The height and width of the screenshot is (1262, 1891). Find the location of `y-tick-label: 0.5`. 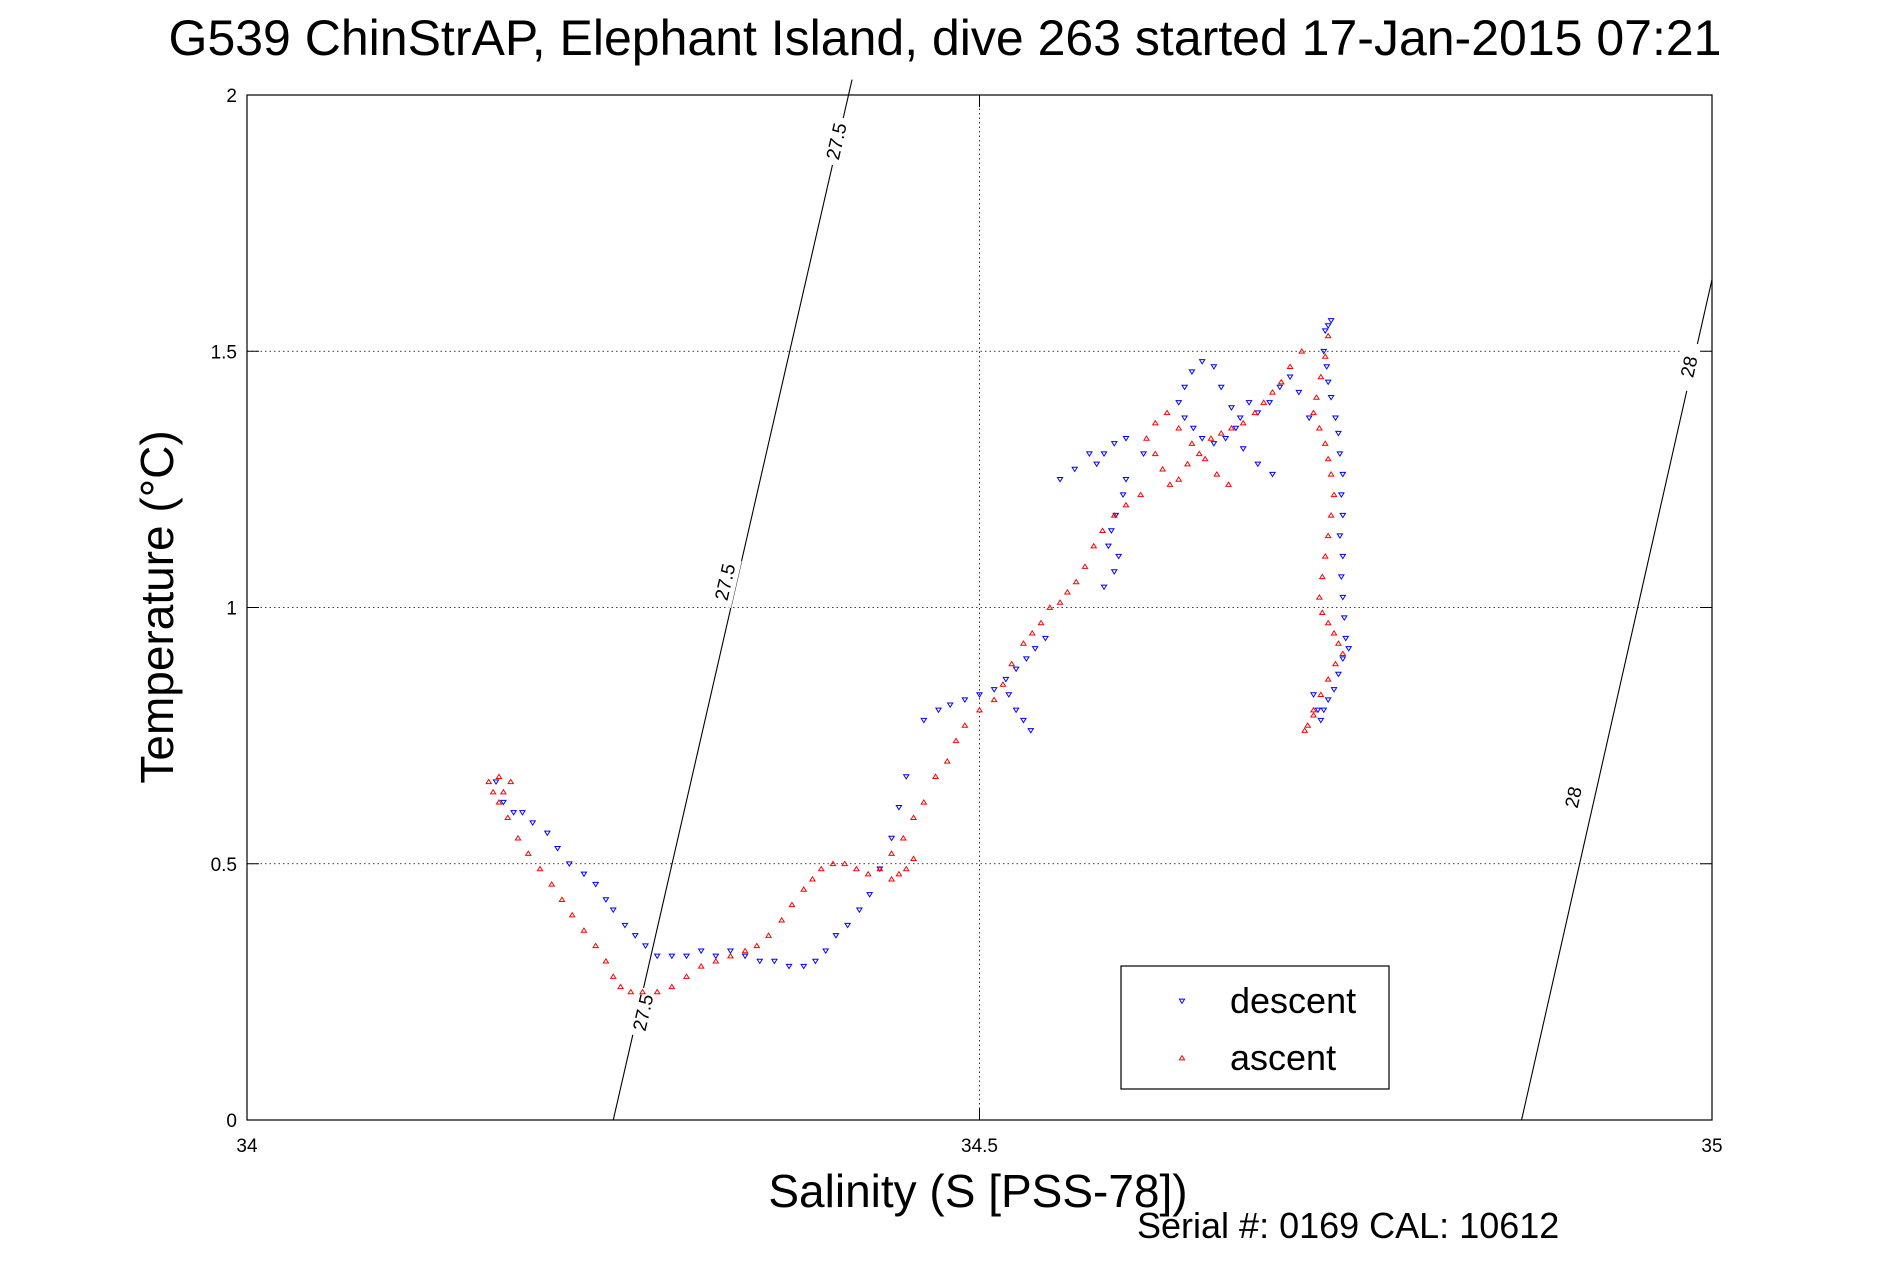

y-tick-label: 0.5 is located at coordinates (224, 865).